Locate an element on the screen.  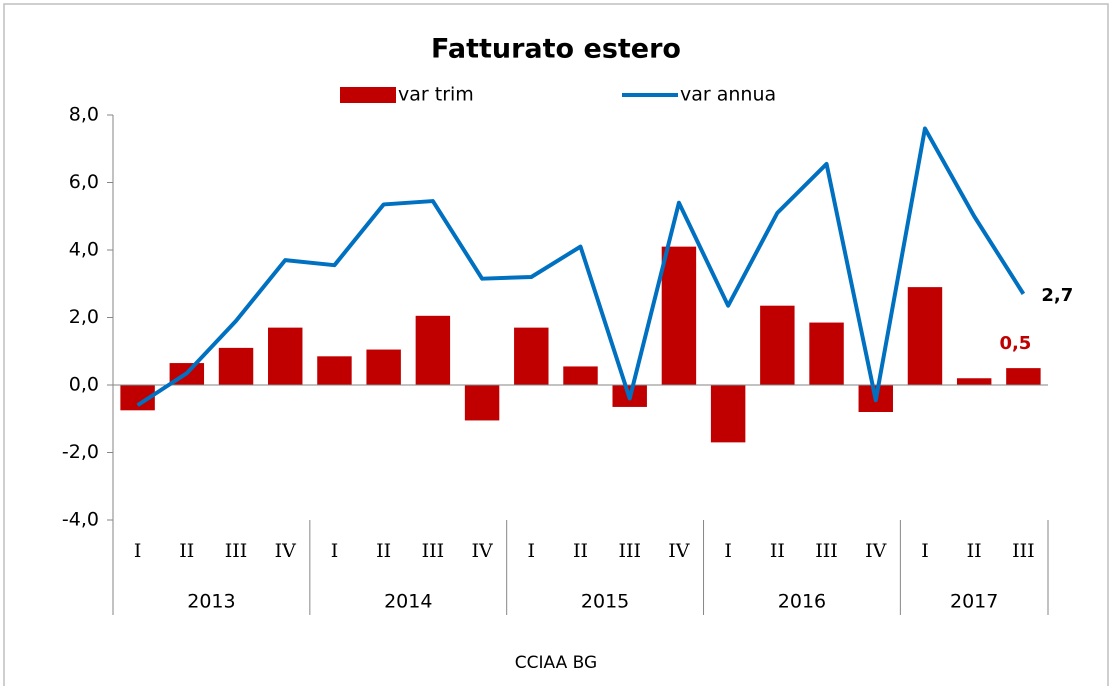
data-label: 0,5 is located at coordinates (1015, 343).